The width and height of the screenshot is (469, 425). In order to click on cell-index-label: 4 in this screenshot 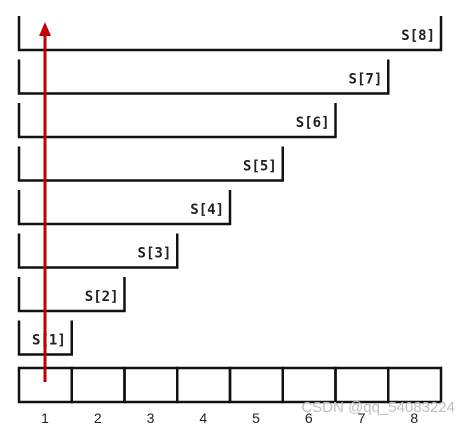, I will do `click(203, 417)`.